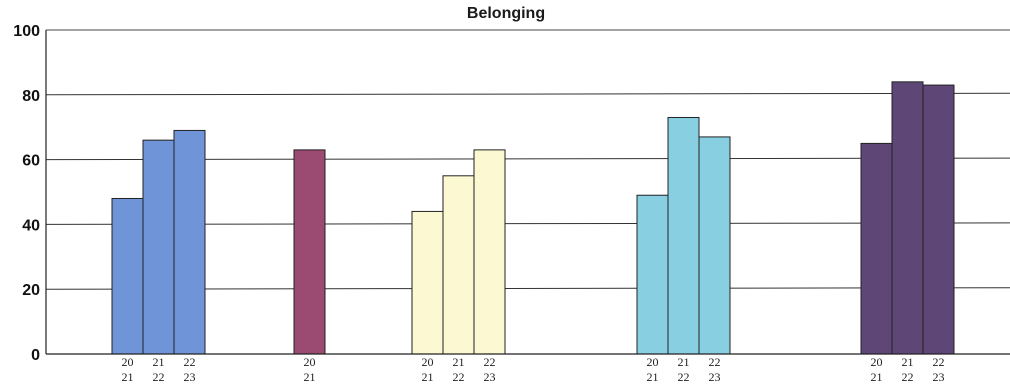 Image resolution: width=1010 pixels, height=387 pixels. I want to click on y-tick-label: 0, so click(35, 355).